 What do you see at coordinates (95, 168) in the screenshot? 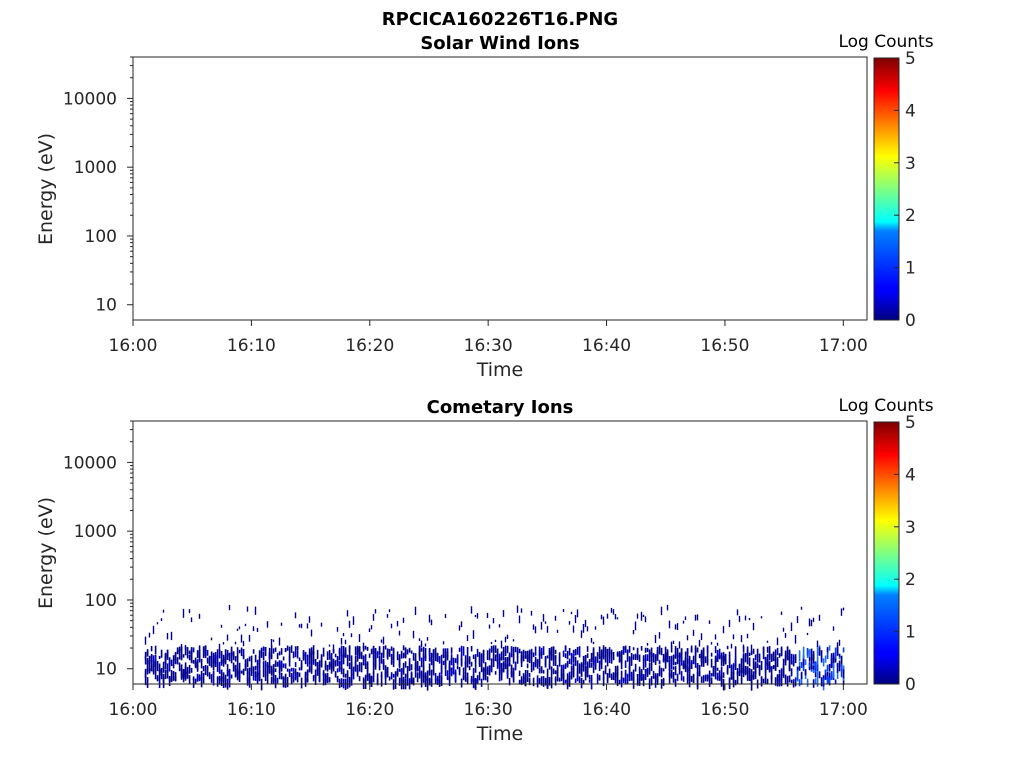
I see `y-tick-label: 1000` at bounding box center [95, 168].